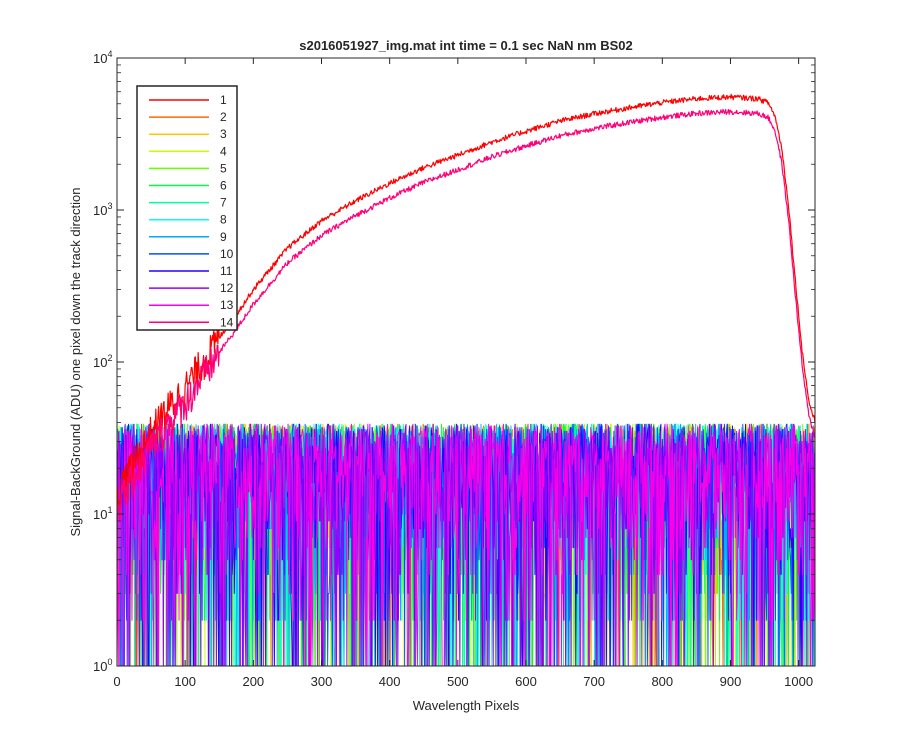  I want to click on x-tick-label: 900, so click(731, 681).